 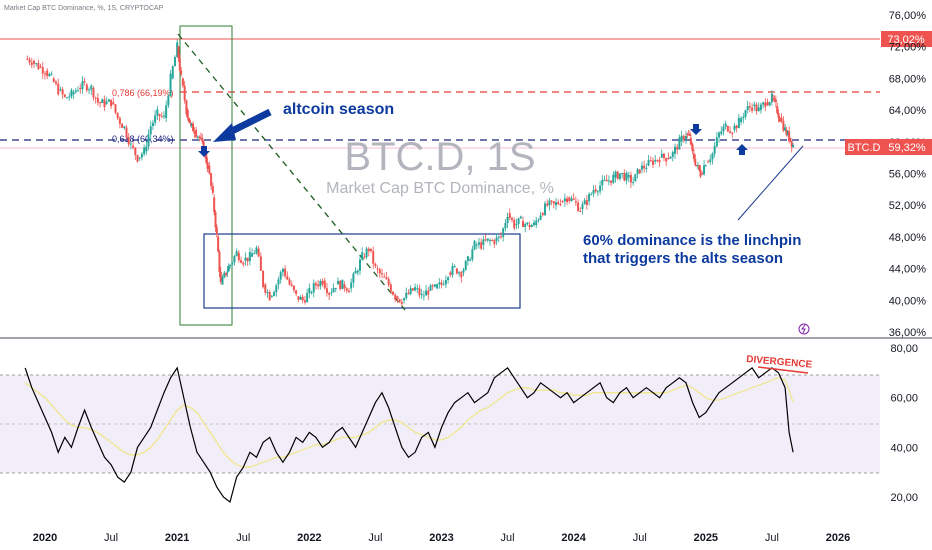 What do you see at coordinates (908, 301) in the screenshot?
I see `price-tick-label: 40,00%` at bounding box center [908, 301].